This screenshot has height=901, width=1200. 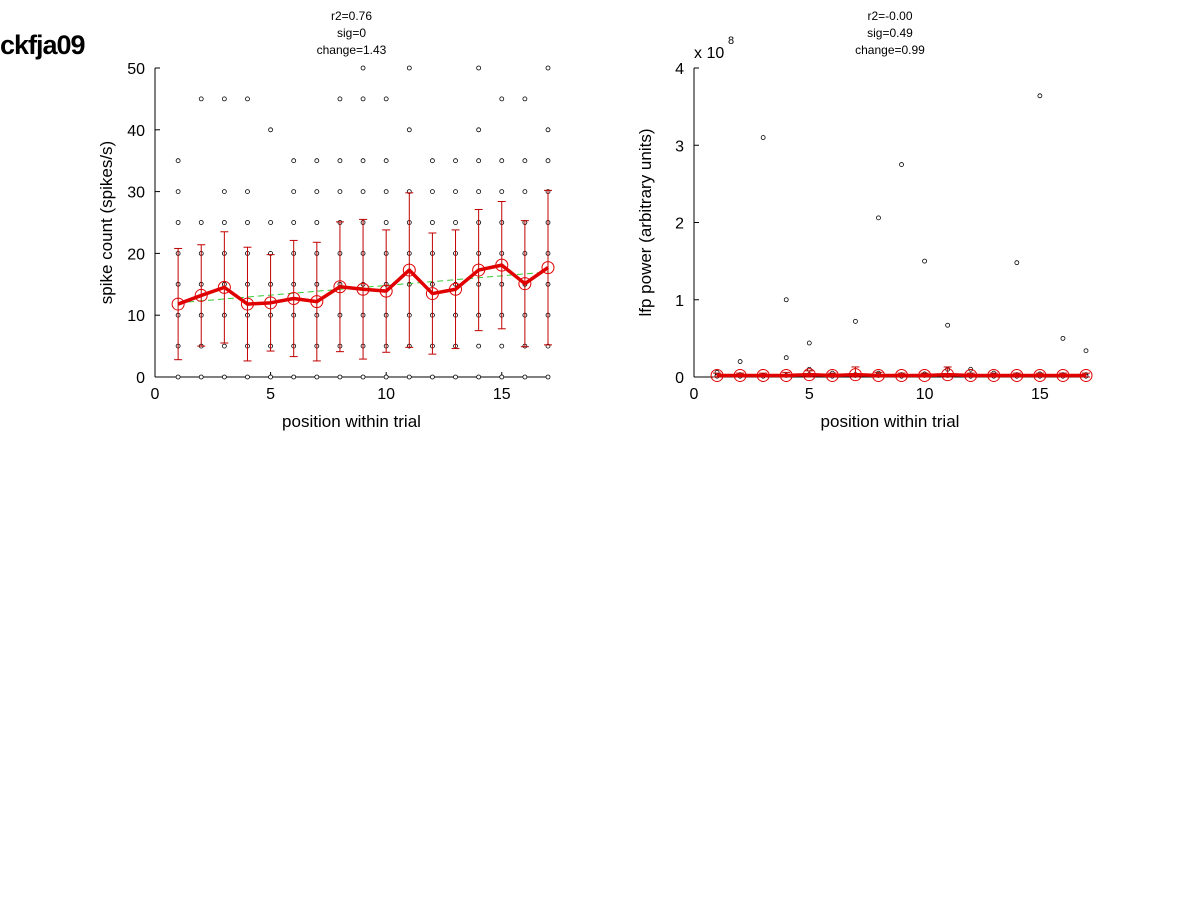 I want to click on stat-line: sig=0, so click(x=351, y=33).